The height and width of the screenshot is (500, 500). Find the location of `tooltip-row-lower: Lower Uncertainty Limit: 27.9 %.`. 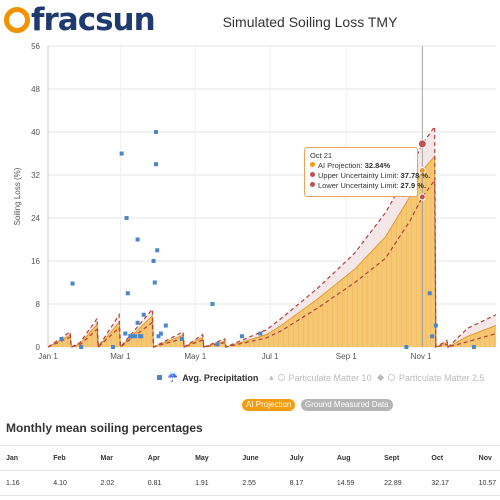

tooltip-row-lower: Lower Uncertainty Limit: 27.9 %. is located at coordinates (368, 186).